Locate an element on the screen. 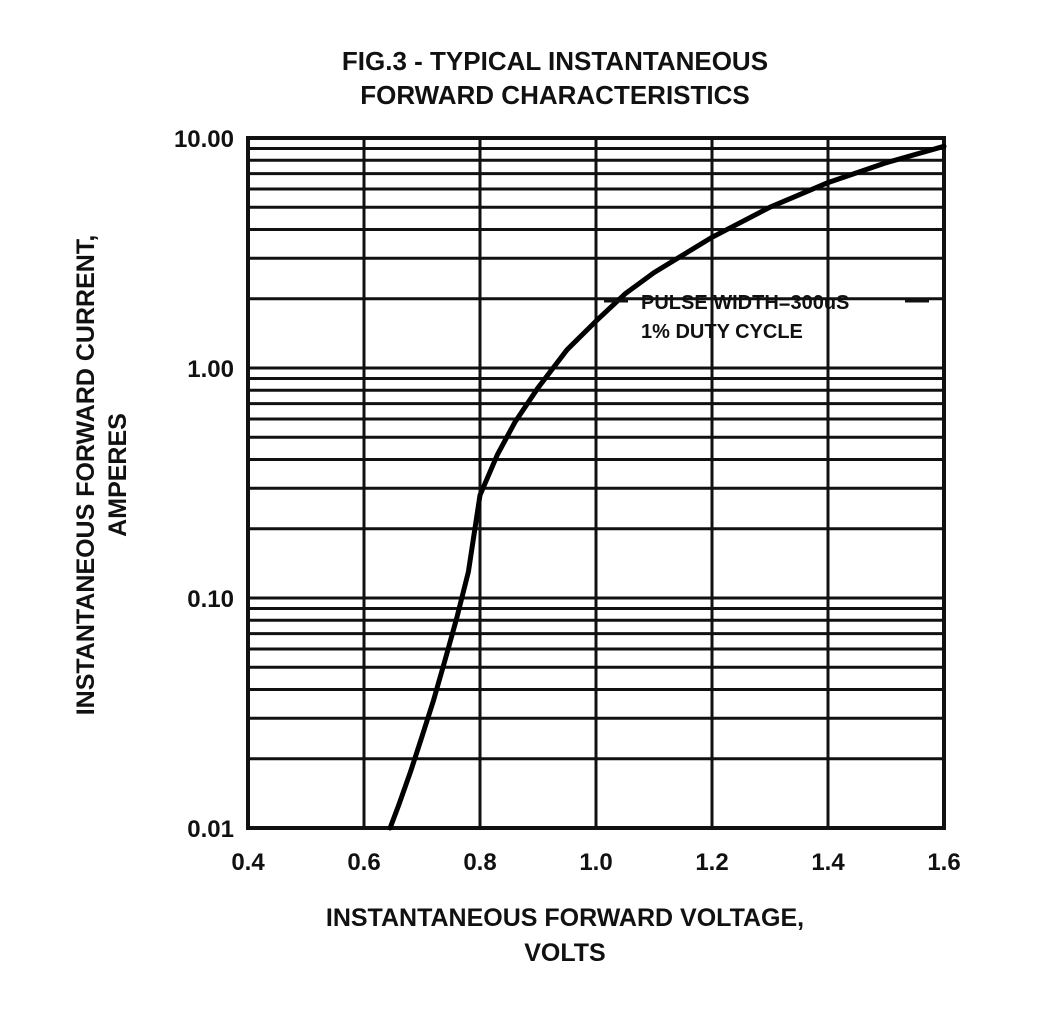 The height and width of the screenshot is (1024, 1054). x-tick-label: 1.4 is located at coordinates (828, 862).